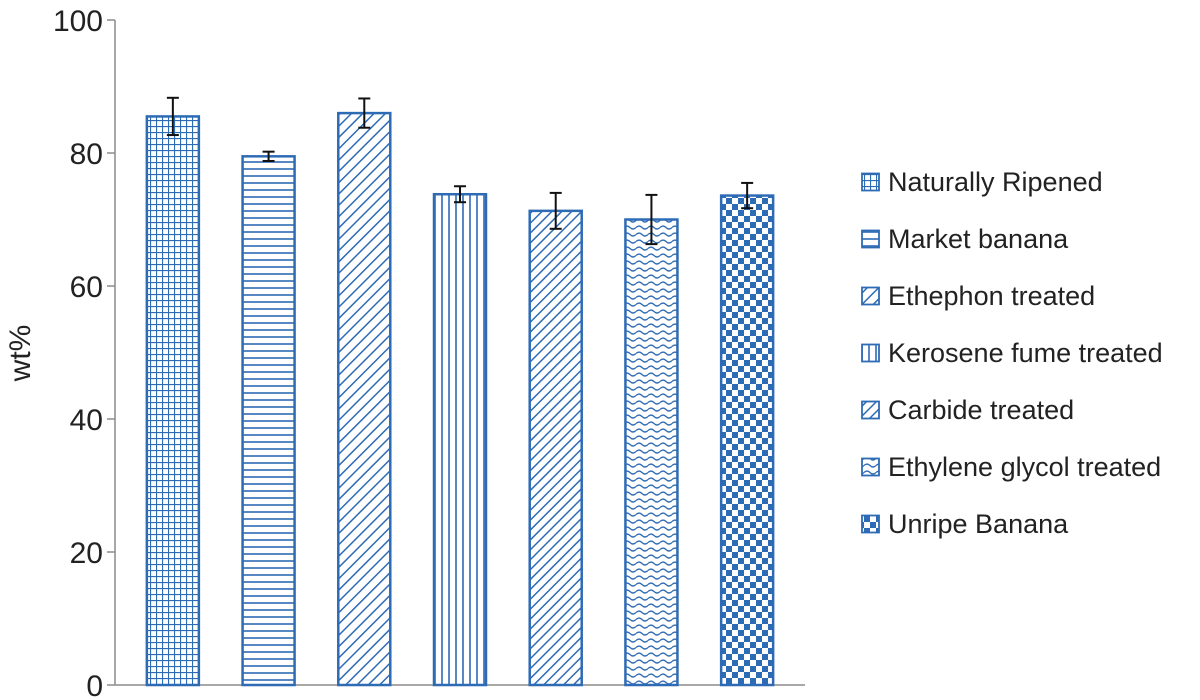  Describe the element at coordinates (555, 448) in the screenshot. I see `bar-carbide-treated` at that location.